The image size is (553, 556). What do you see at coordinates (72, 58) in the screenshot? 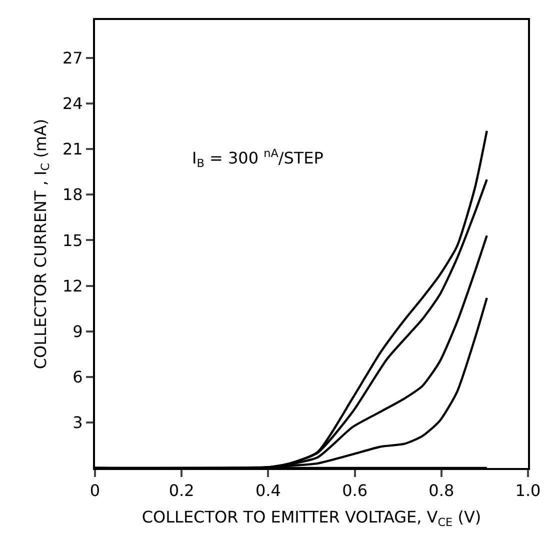
I see `y-tick-label: 27` at bounding box center [72, 58].